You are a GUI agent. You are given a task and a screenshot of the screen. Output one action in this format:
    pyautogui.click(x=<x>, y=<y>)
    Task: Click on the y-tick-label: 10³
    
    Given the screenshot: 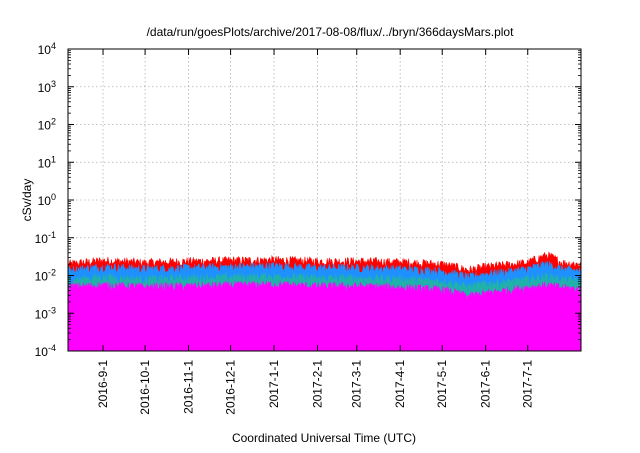 What is the action you would take?
    pyautogui.click(x=47, y=87)
    